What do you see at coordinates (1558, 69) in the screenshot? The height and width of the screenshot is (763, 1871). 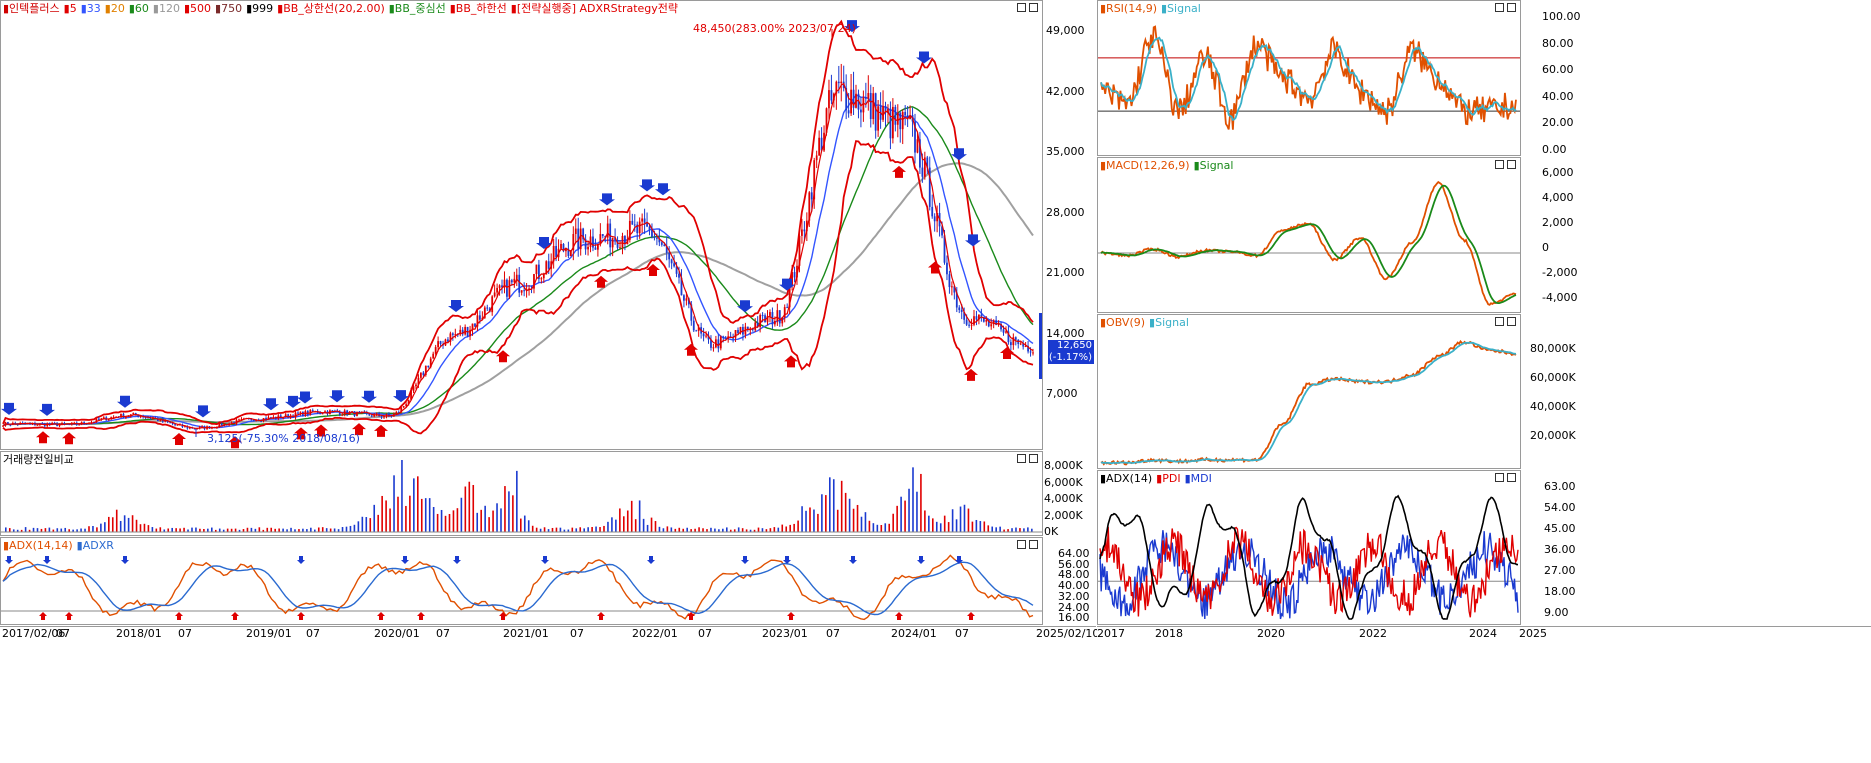 I see `y-tick-label: 60.00` at bounding box center [1558, 69].